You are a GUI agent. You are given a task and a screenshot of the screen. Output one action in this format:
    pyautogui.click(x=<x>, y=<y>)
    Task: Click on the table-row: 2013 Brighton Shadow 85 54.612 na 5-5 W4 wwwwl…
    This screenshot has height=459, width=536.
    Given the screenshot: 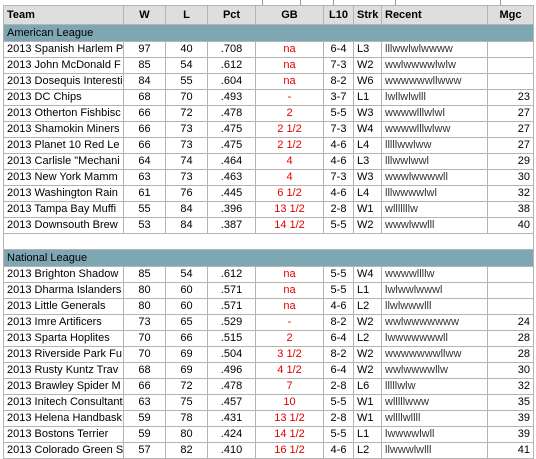 What is the action you would take?
    pyautogui.click(x=268, y=274)
    